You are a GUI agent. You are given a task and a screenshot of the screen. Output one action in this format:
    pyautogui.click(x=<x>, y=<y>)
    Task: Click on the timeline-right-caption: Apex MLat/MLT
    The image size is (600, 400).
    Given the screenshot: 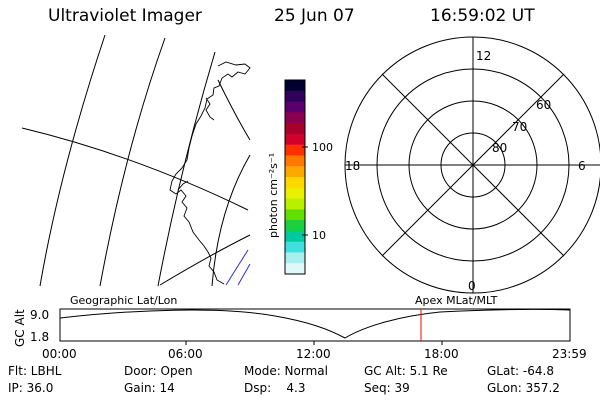 What is the action you would take?
    pyautogui.click(x=456, y=300)
    